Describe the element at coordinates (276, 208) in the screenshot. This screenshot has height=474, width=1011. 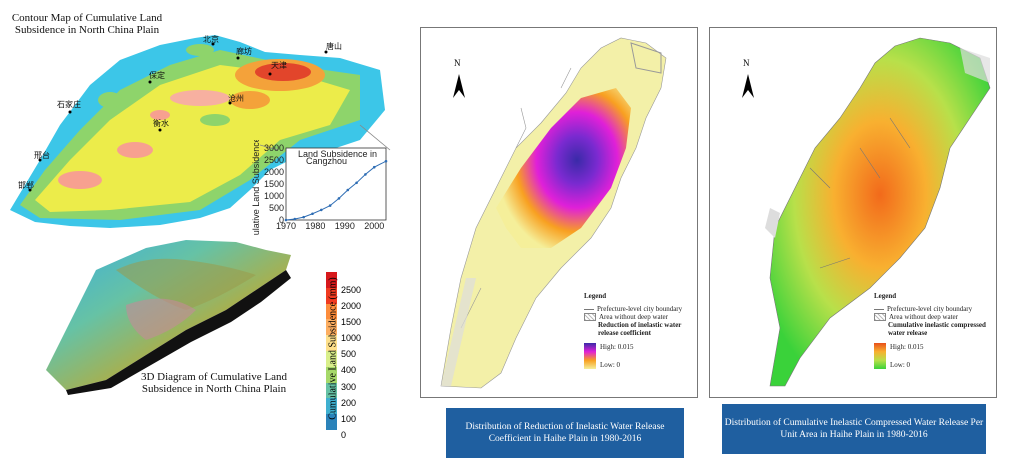
I see `y-tick-label: 500` at that location.